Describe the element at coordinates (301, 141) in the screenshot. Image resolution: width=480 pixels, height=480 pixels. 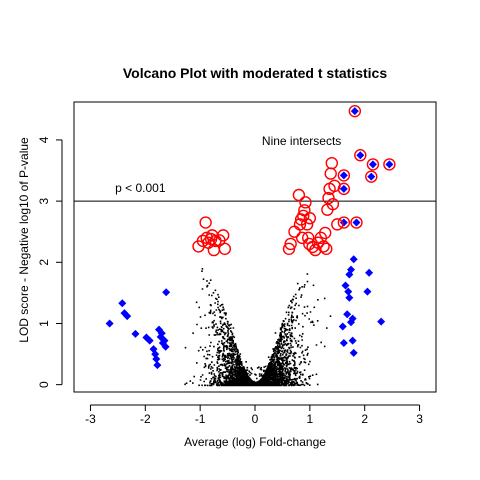
I see `annotation-label: Nine intersects` at that location.